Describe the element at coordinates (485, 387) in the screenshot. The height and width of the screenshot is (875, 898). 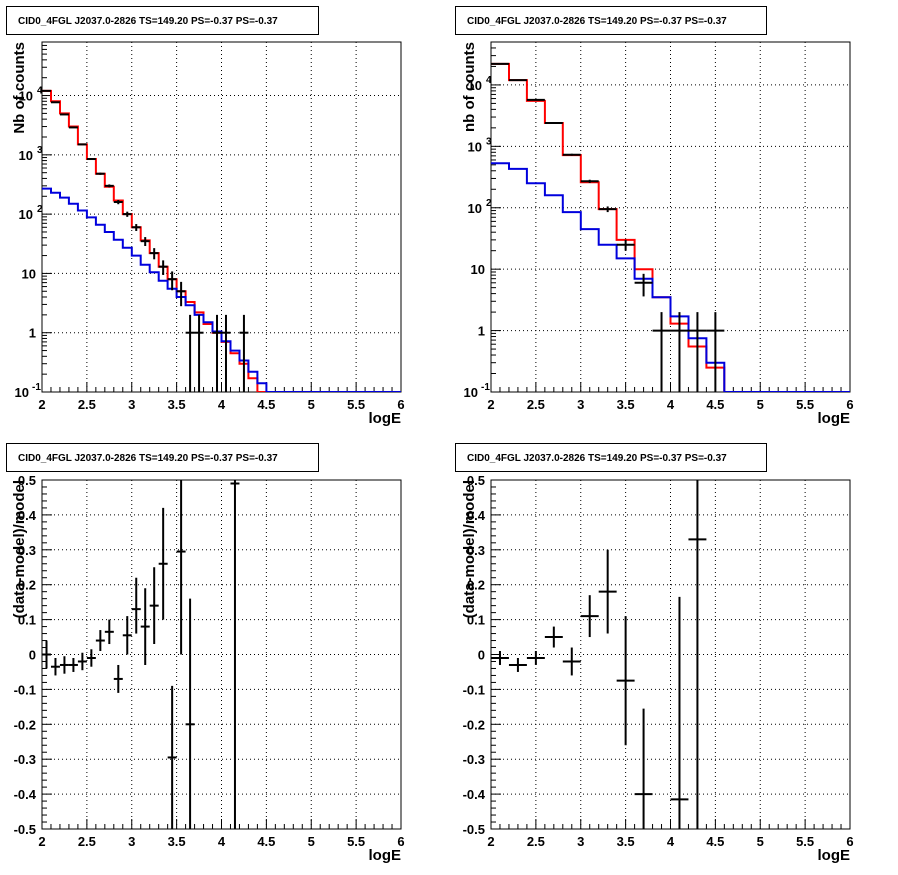
I see `y-tick-exponent: -1` at that location.